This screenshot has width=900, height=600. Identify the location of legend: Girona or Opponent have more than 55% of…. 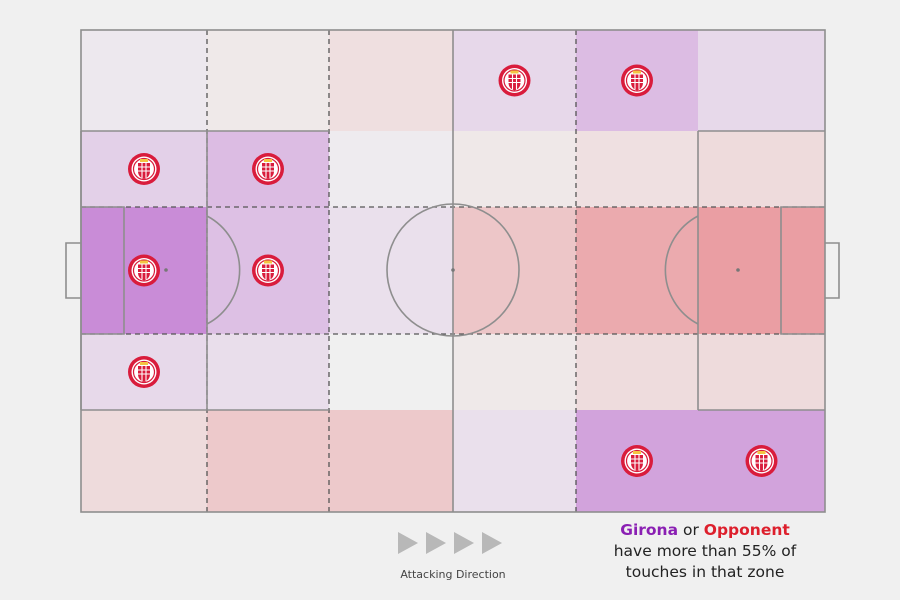
(705, 551).